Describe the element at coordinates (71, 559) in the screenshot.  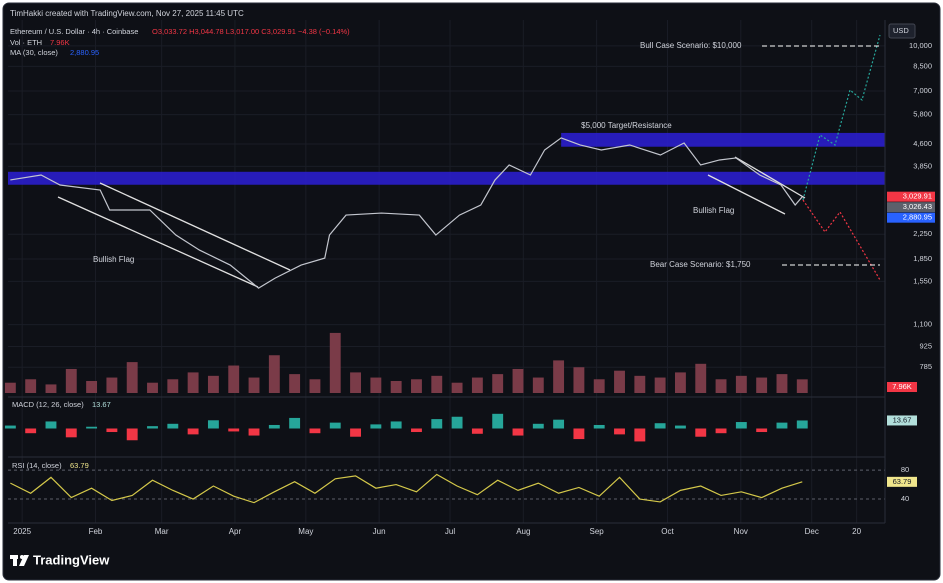
I see `footer-brand: TradingView` at that location.